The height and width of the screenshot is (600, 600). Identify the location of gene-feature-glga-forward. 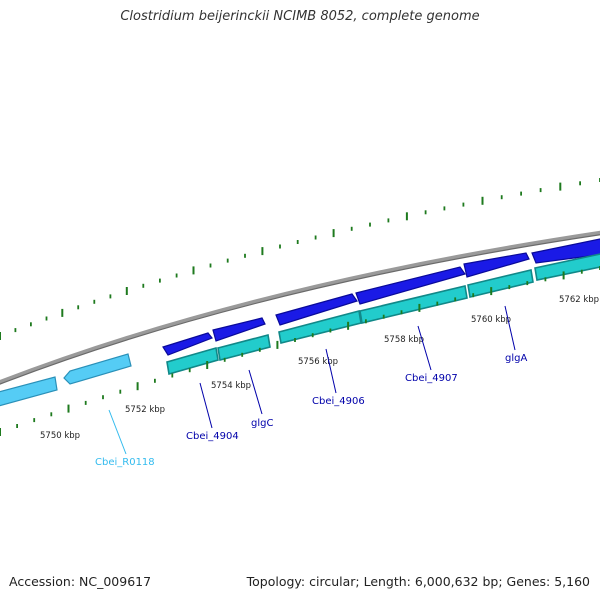
(496, 265).